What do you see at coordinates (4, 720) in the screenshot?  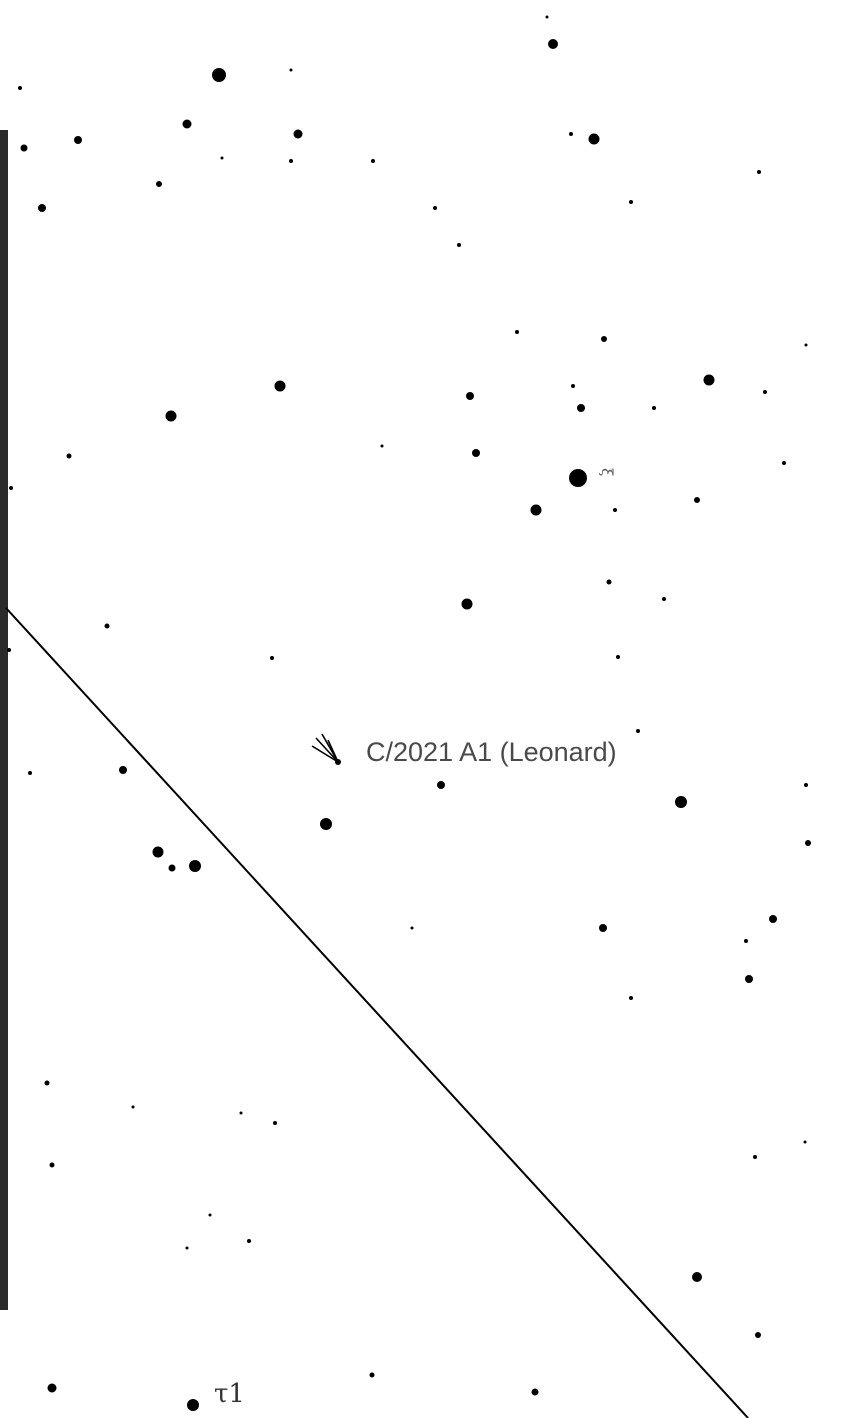 I see `chart-frame-edge` at bounding box center [4, 720].